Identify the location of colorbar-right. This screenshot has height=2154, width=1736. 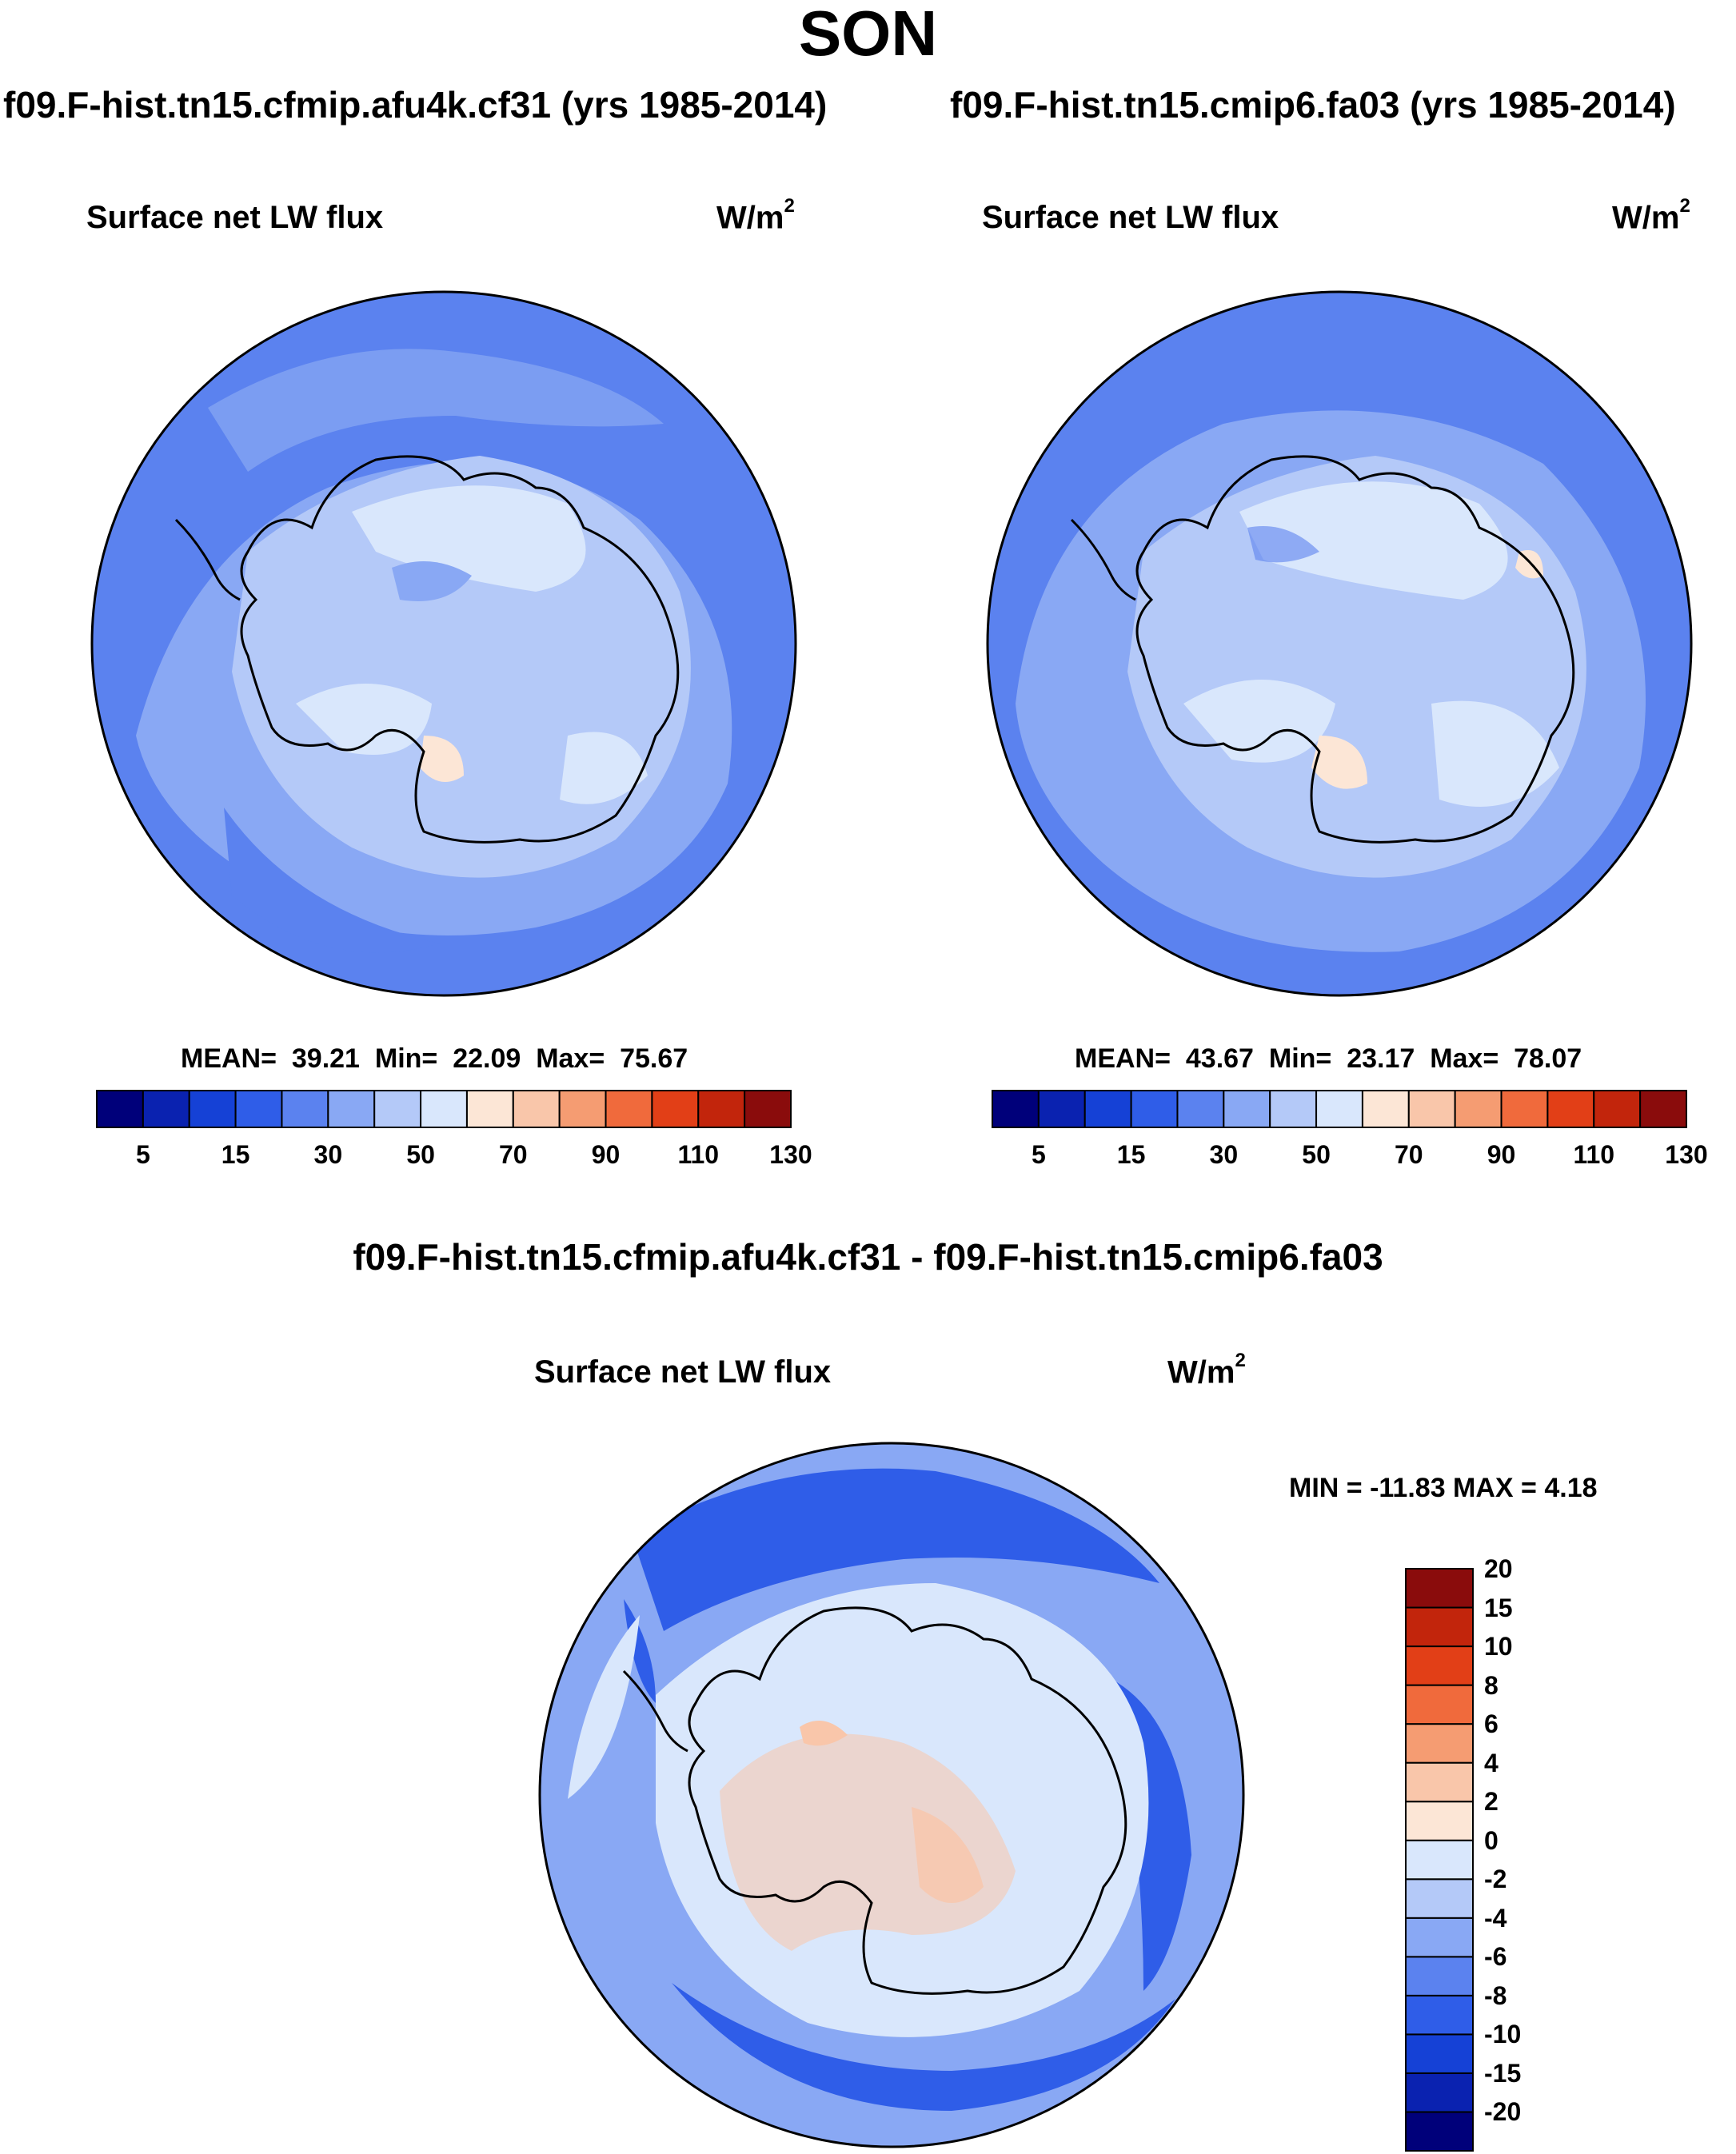
(1339, 1109).